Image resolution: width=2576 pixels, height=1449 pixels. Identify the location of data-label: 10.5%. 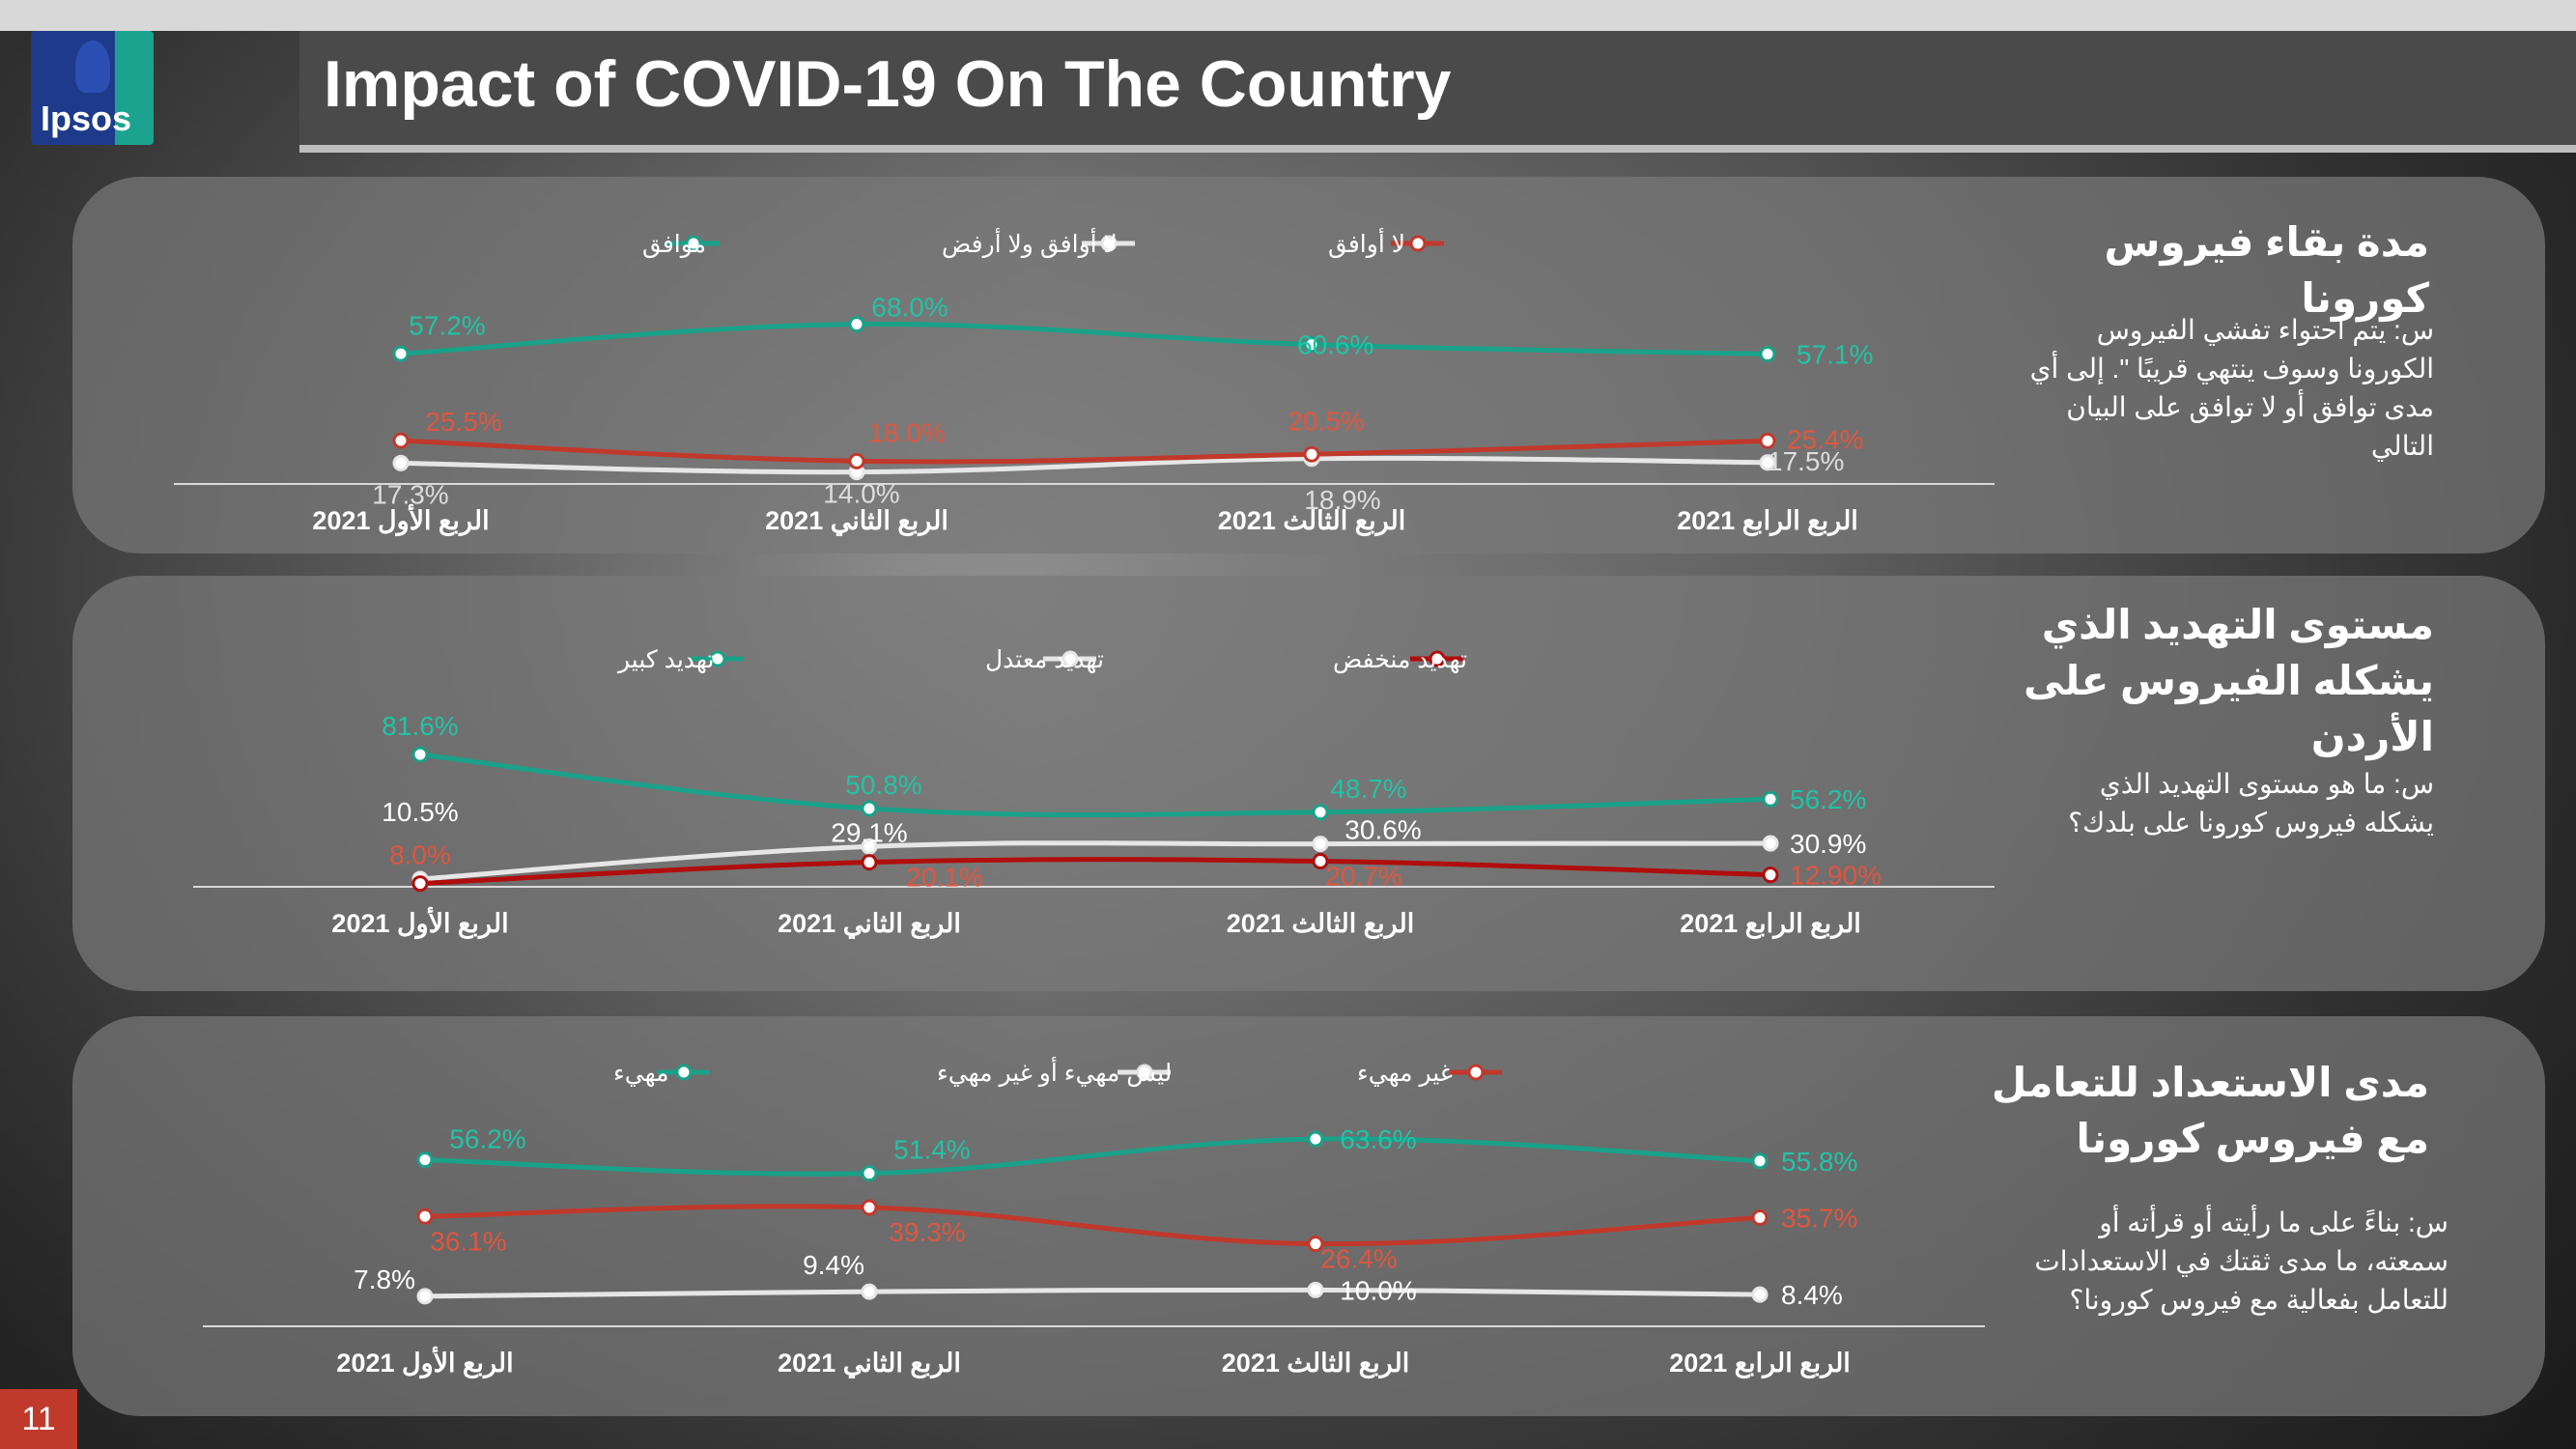
(420, 812).